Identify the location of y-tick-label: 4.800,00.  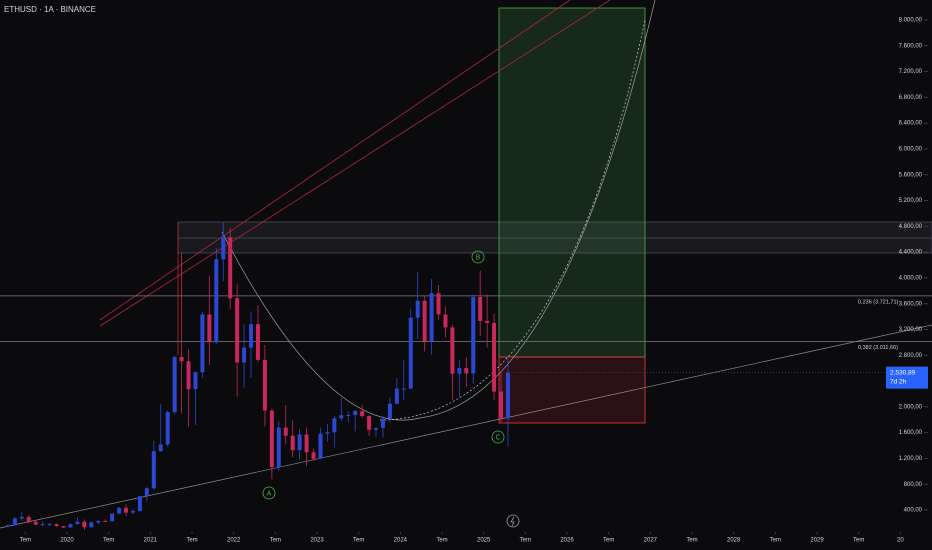
(911, 227).